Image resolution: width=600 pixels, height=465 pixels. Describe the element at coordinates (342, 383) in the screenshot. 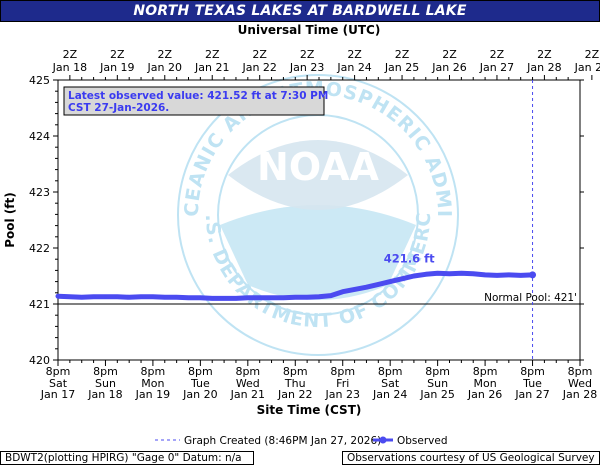

I see `x-tick-label-day: Fri` at that location.